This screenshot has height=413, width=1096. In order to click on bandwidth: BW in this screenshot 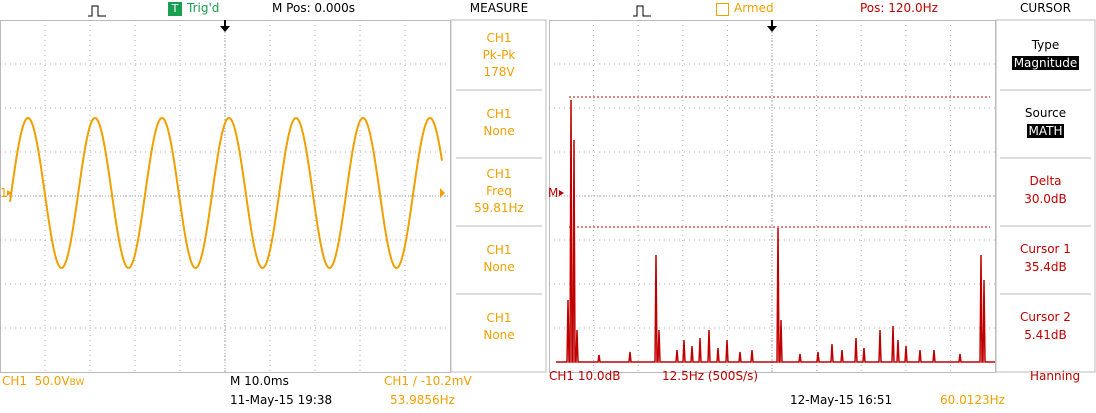, I will do `click(77, 383)`.